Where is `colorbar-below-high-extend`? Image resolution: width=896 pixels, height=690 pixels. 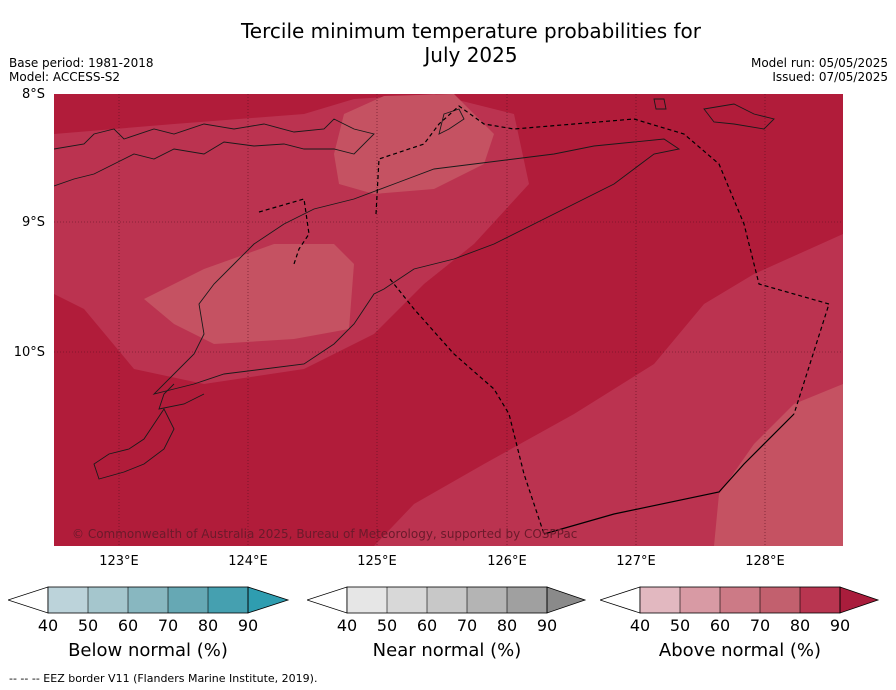 colorbar-below-high-extend is located at coordinates (268, 600).